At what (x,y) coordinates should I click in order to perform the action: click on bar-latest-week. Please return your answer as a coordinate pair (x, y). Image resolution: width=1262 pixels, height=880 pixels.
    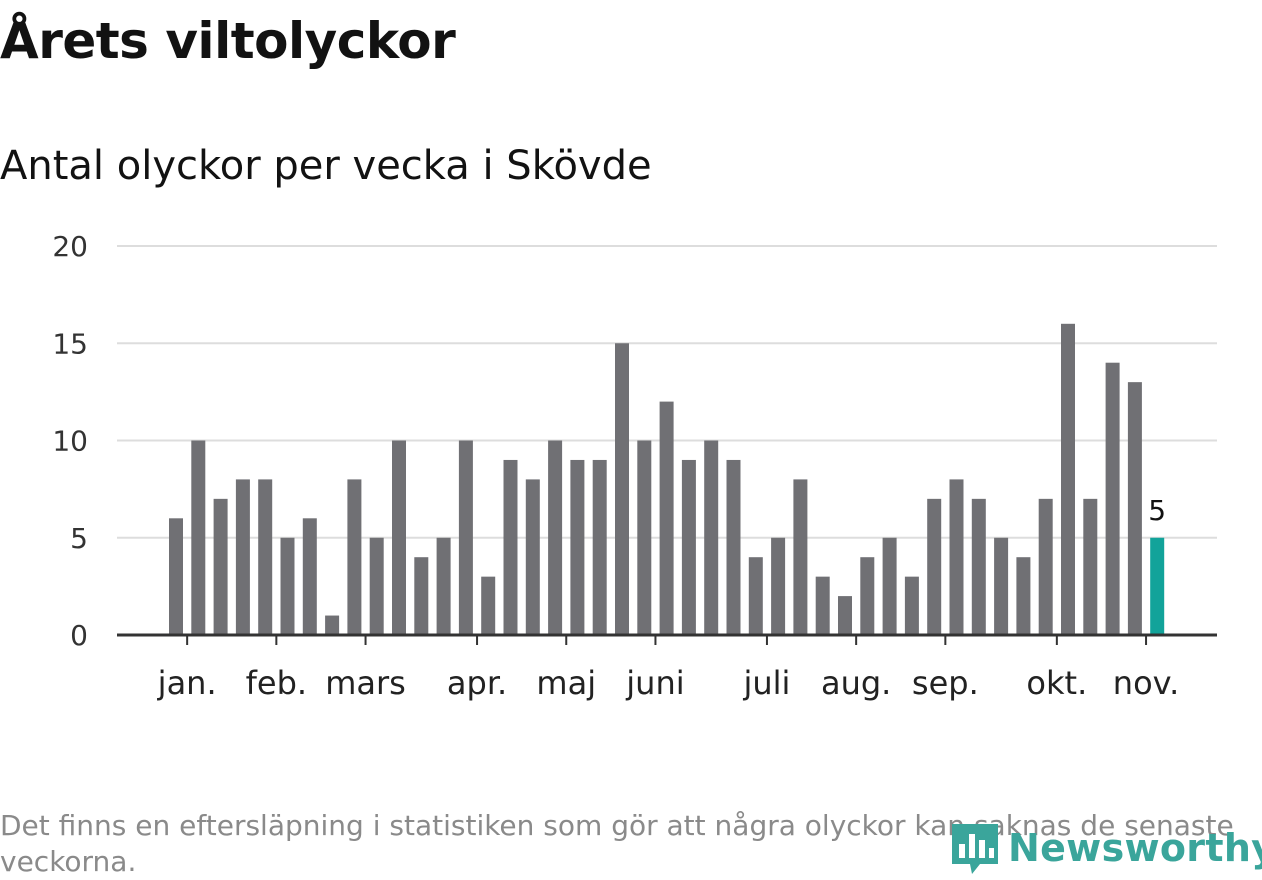
    Looking at the image, I should click on (1157, 586).